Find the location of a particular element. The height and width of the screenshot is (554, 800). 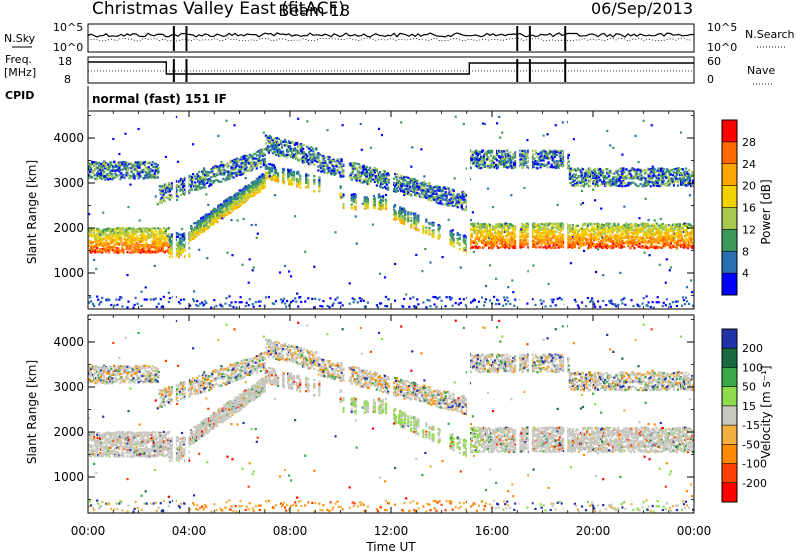

station-title: Christmas Valley East (fitACF) is located at coordinates (218, 9).